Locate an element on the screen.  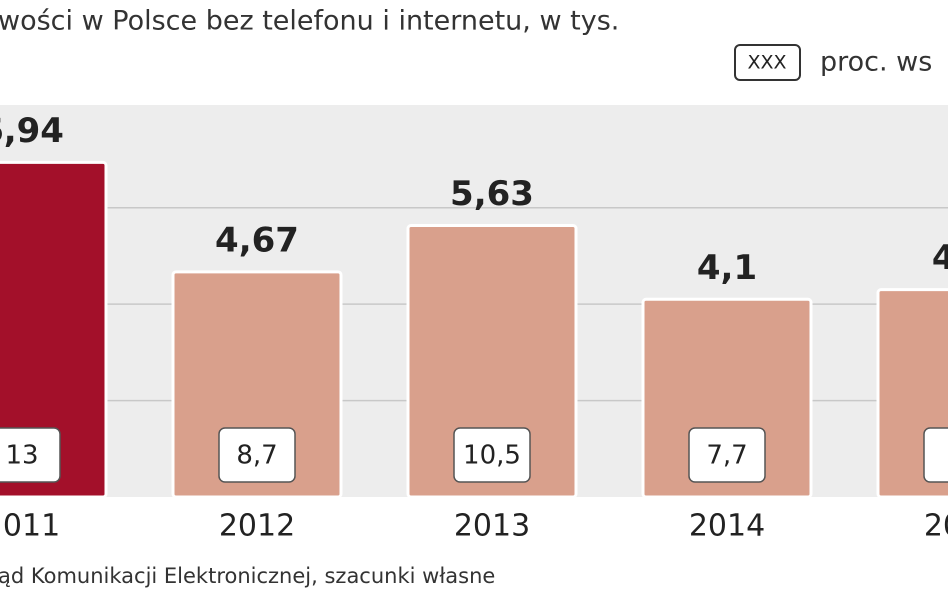
value-label: 5,63 is located at coordinates (492, 194).